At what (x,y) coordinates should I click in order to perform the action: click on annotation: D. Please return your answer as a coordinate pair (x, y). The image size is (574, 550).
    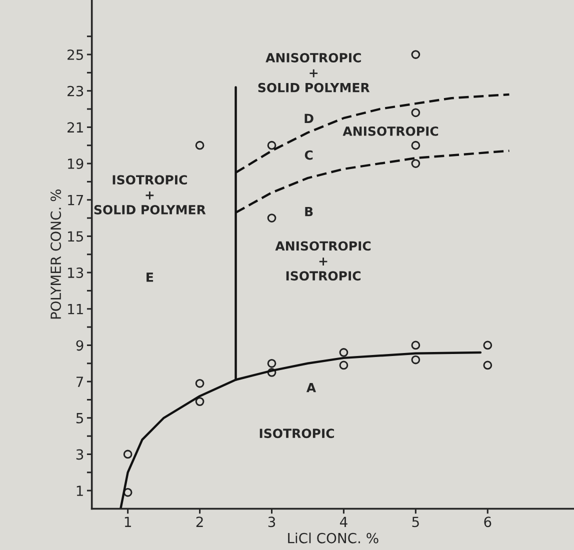
    Looking at the image, I should click on (309, 119).